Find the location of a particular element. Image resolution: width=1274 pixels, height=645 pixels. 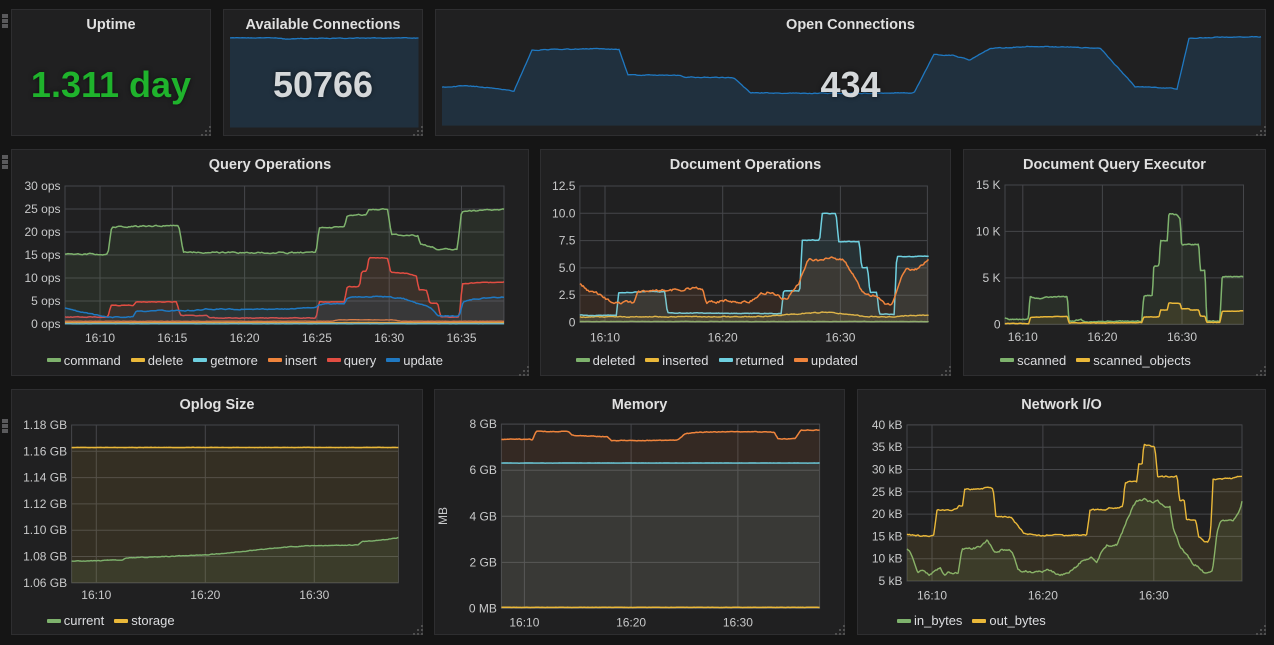

svg-text: 1.10 GB is located at coordinates (45, 530).